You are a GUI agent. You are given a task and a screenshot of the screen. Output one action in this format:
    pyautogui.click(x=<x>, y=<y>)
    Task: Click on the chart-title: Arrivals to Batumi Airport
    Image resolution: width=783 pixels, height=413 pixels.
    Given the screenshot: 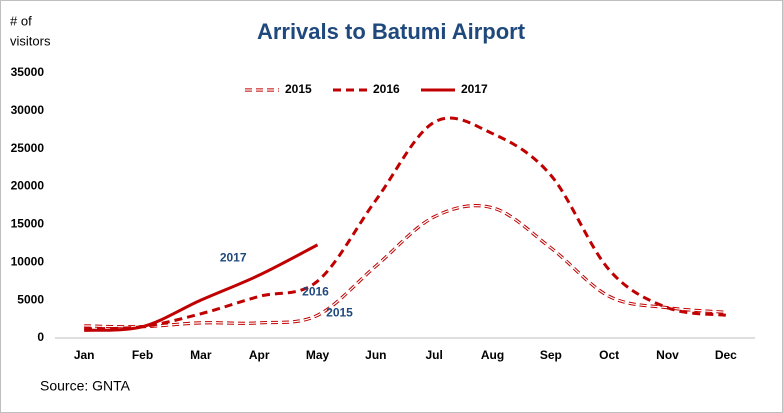 What is the action you would take?
    pyautogui.click(x=391, y=31)
    